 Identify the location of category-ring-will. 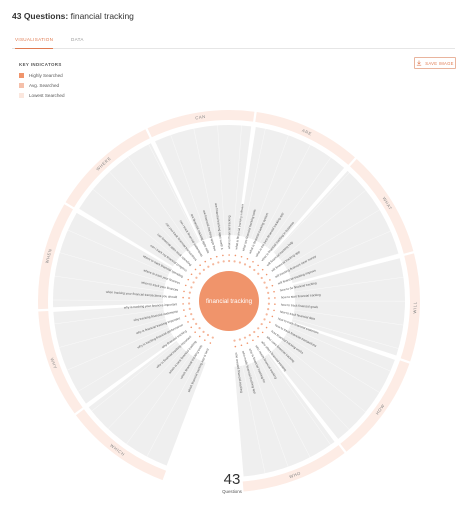
(410, 307).